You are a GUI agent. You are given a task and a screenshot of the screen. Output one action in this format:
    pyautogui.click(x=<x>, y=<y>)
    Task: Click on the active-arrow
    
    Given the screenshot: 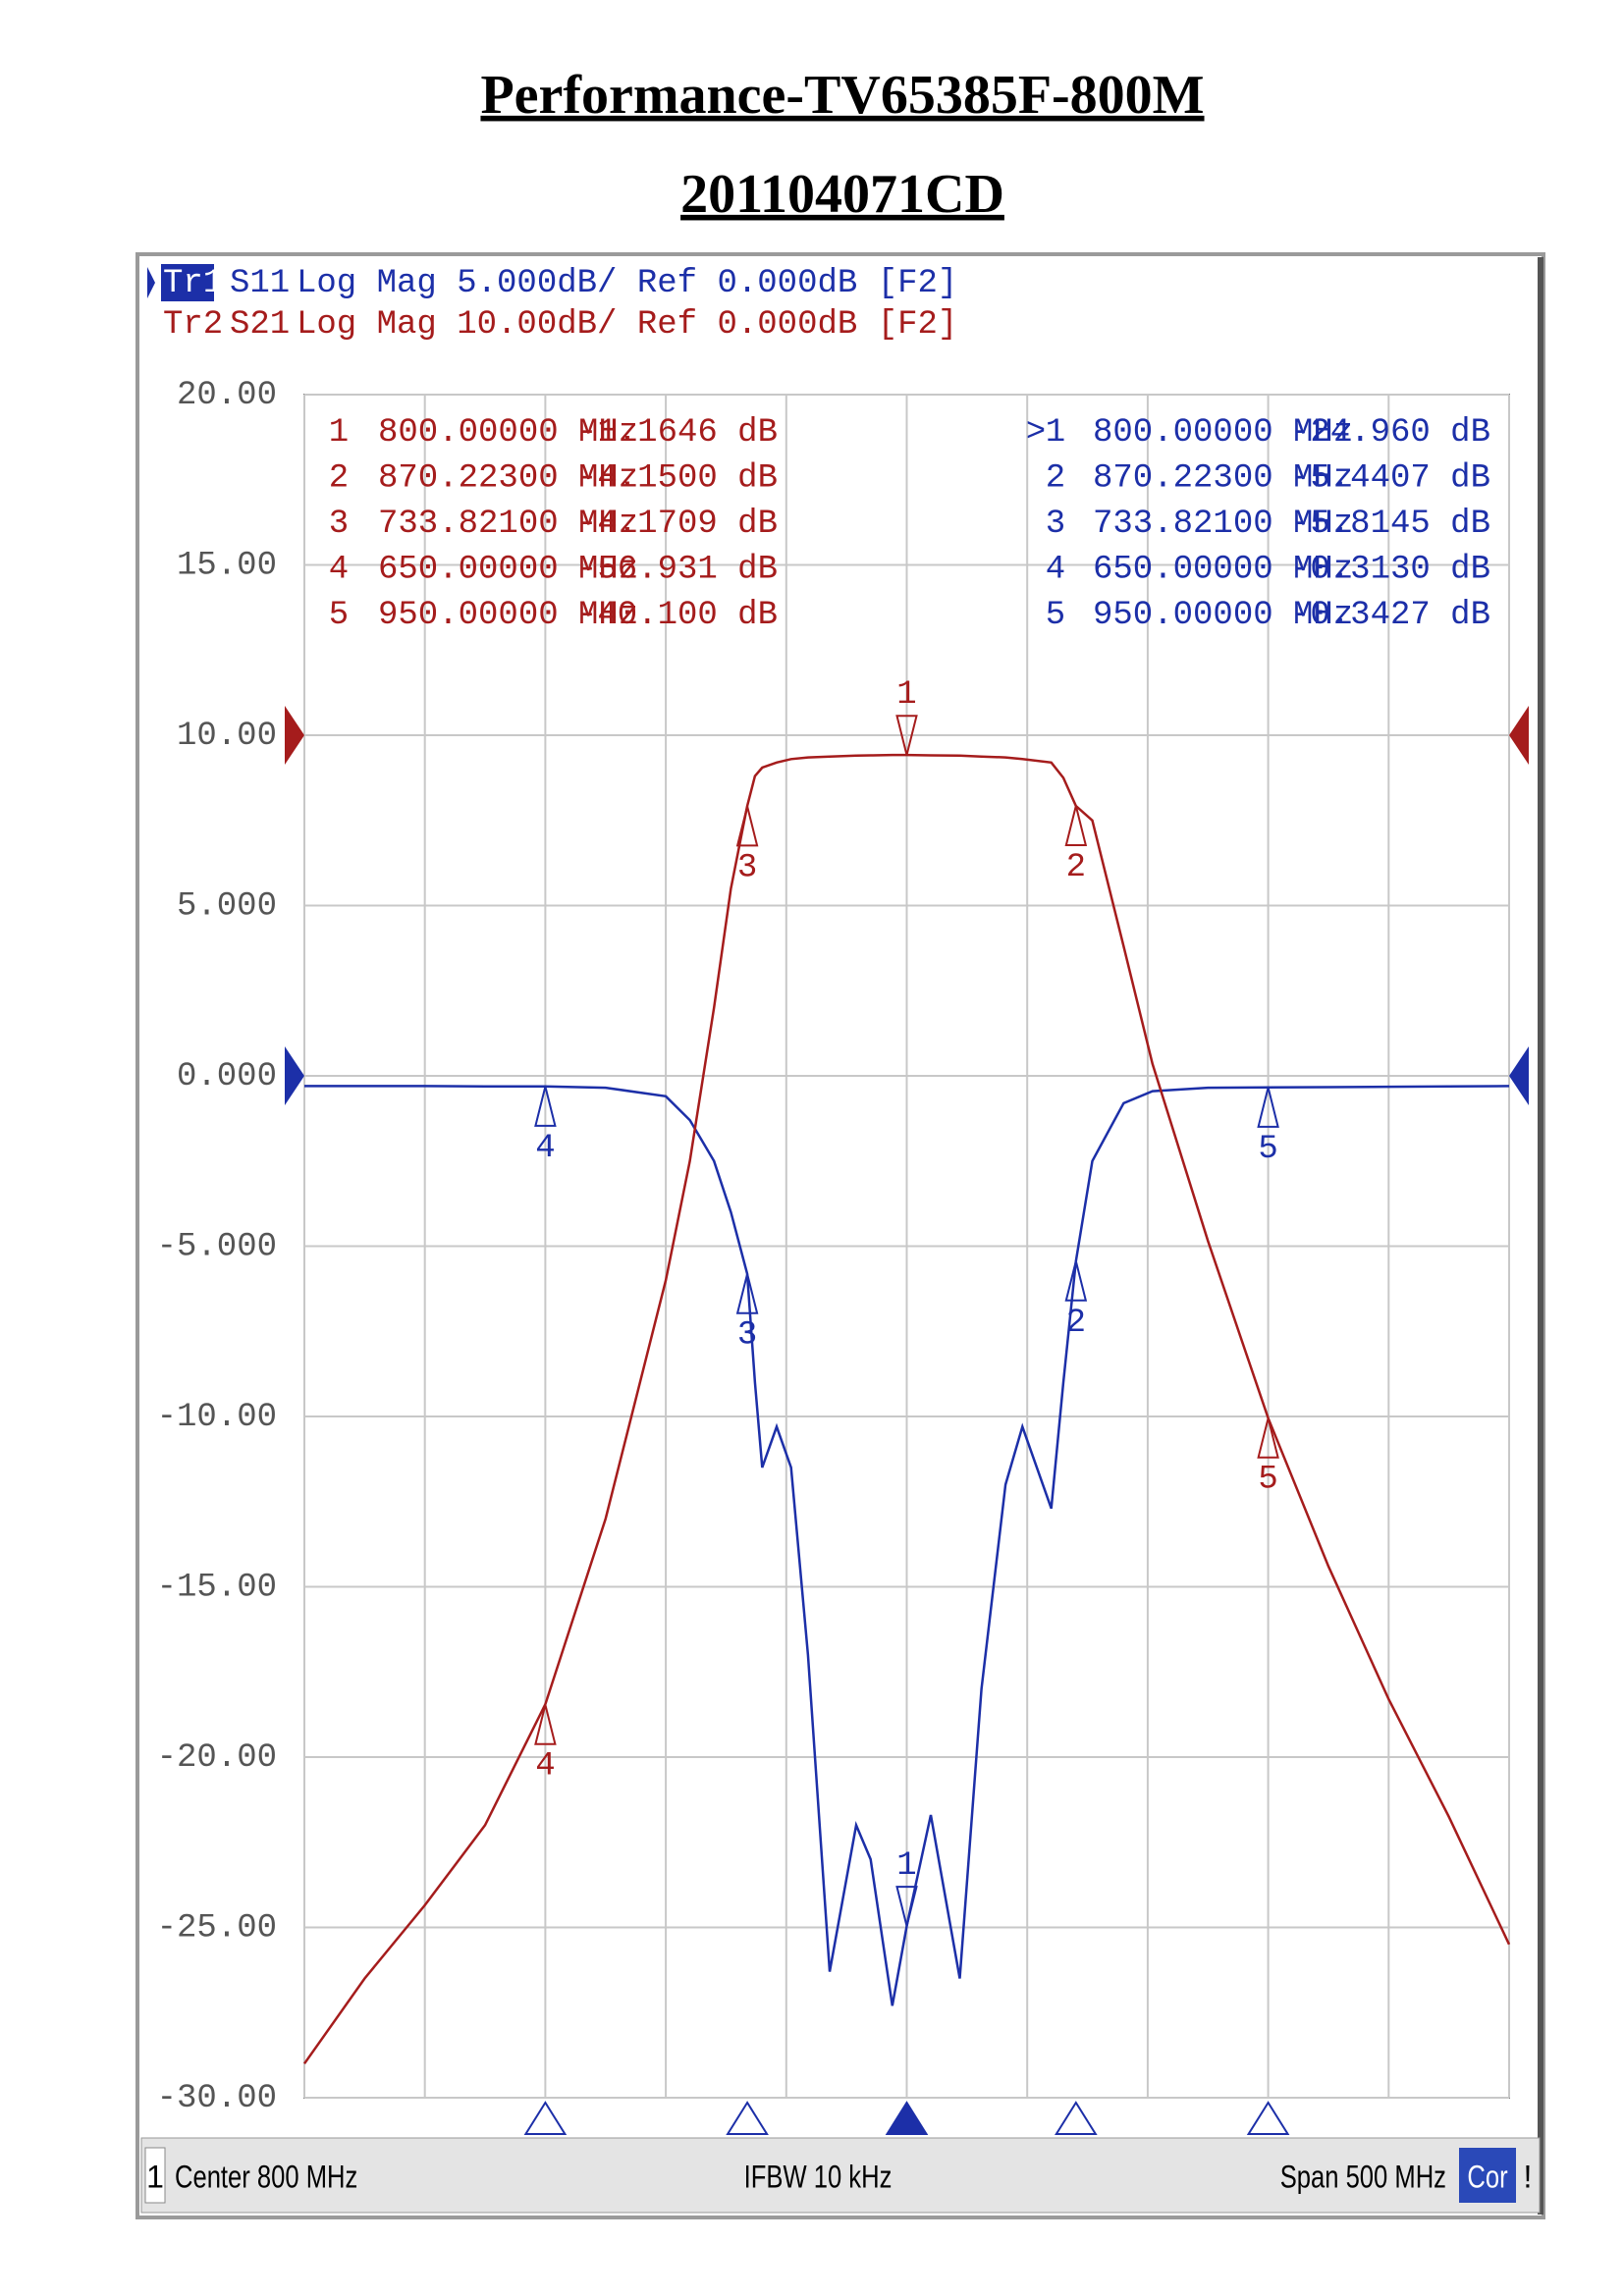 What is the action you would take?
    pyautogui.click(x=151, y=282)
    